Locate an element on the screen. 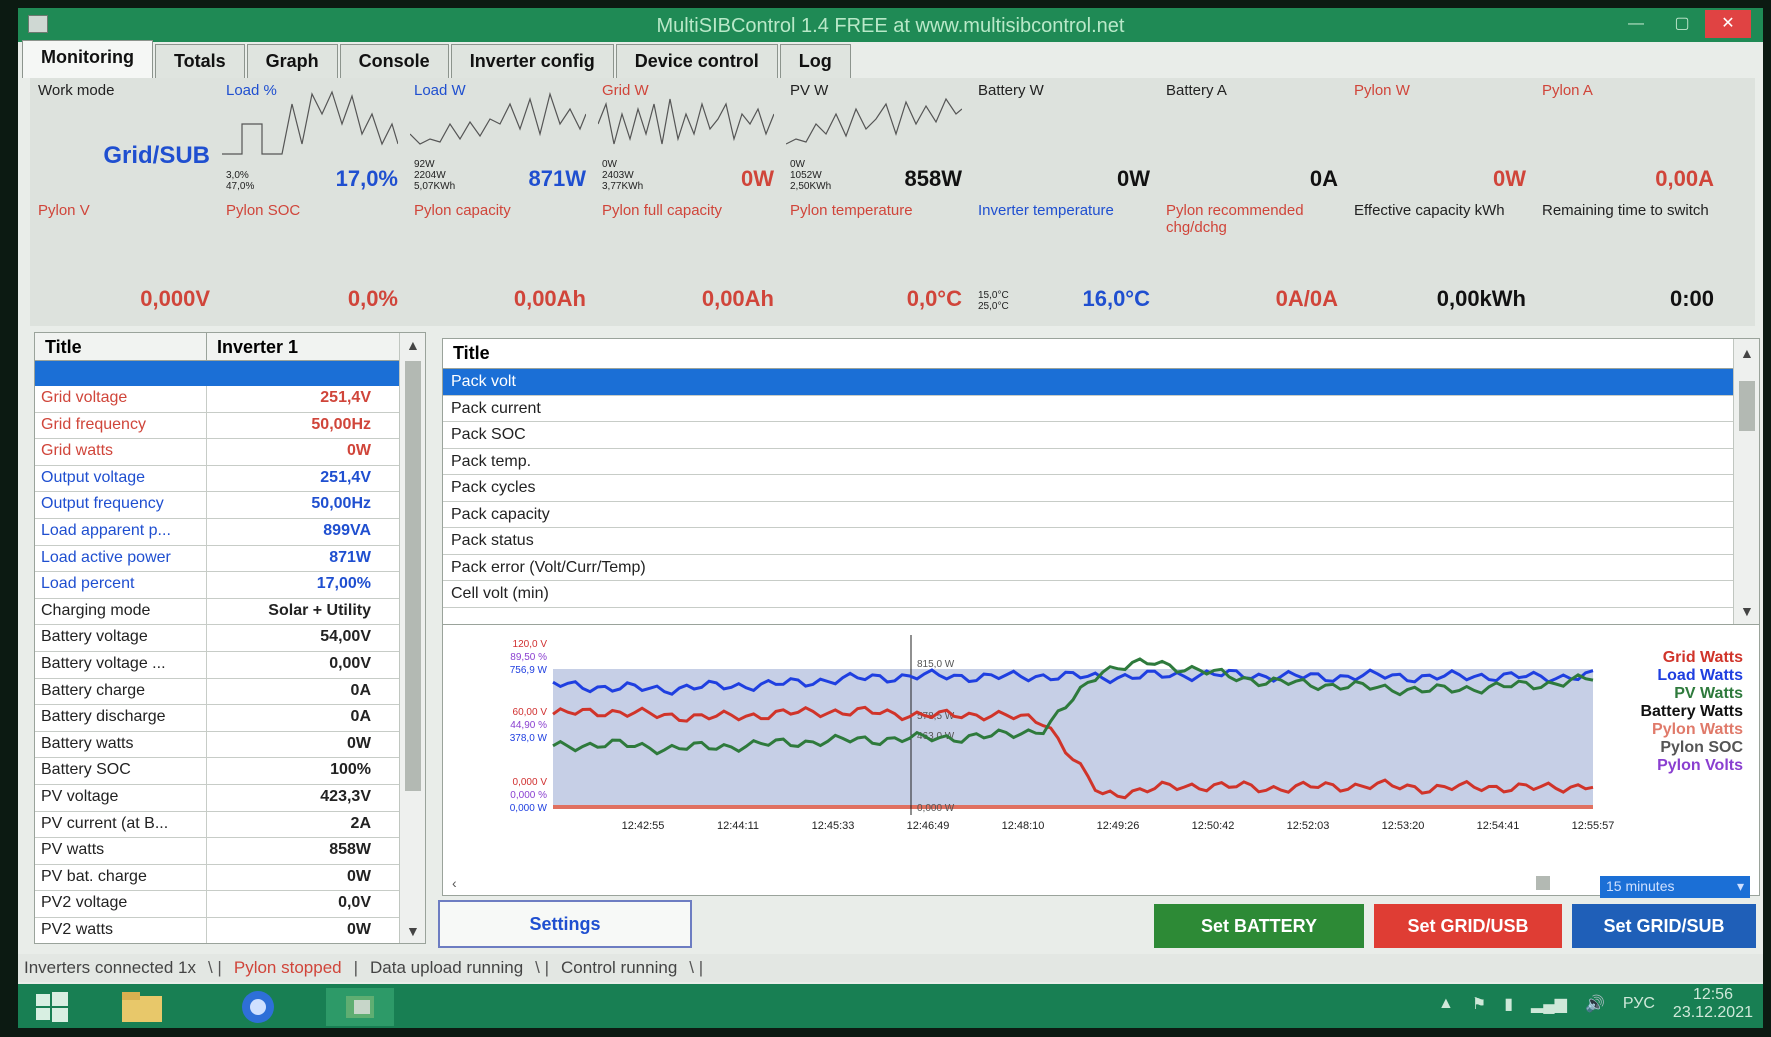  list-scrollbar: ▲ ▼ is located at coordinates (1746, 482).